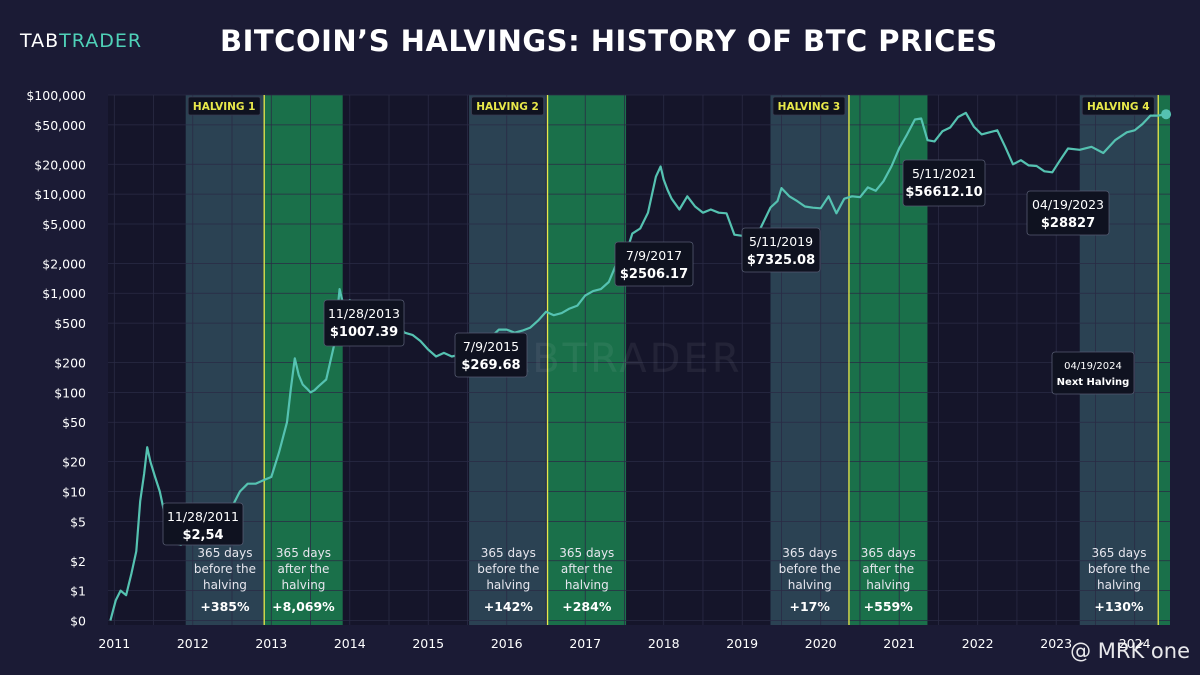 Image resolution: width=1200 pixels, height=675 pixels. Describe the element at coordinates (742, 643) in the screenshot. I see `x-tick-label: 2019` at that location.